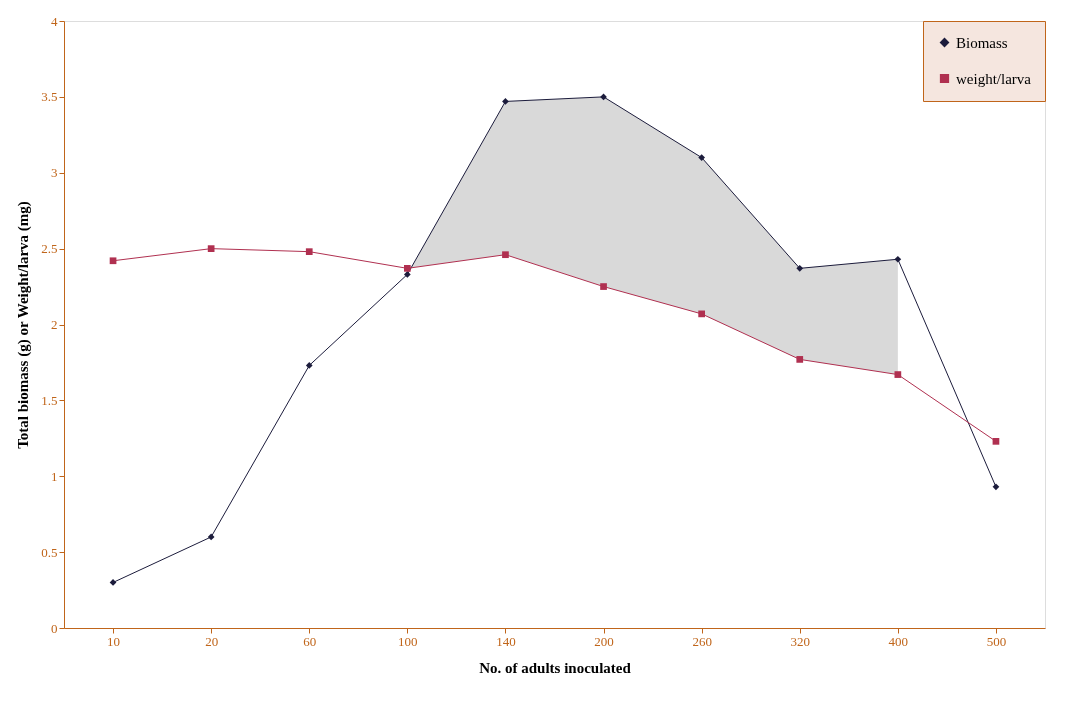 Image resolution: width=1078 pixels, height=711 pixels. What do you see at coordinates (982, 42) in the screenshot?
I see `legend-label: Biomass` at bounding box center [982, 42].